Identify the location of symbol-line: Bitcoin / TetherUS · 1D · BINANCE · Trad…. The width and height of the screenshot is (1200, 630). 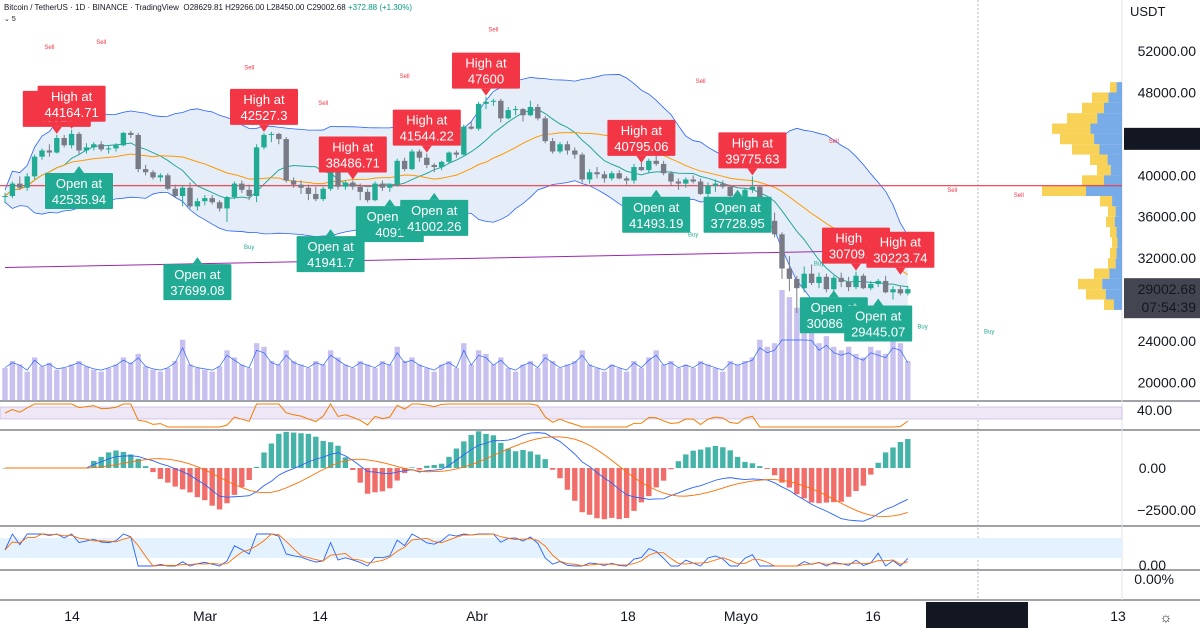
(91, 7).